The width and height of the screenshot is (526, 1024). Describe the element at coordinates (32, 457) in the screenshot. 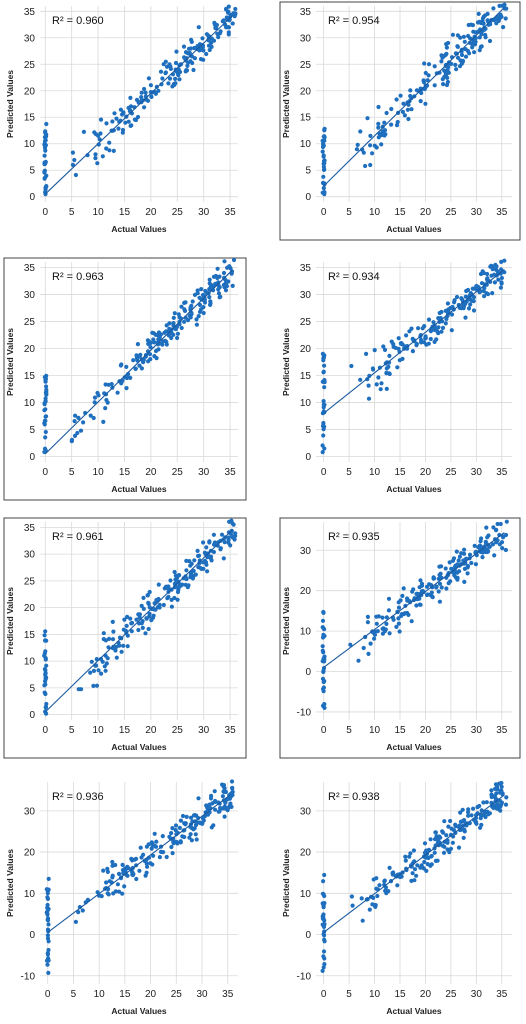

I see `y-tick-label: 0` at that location.